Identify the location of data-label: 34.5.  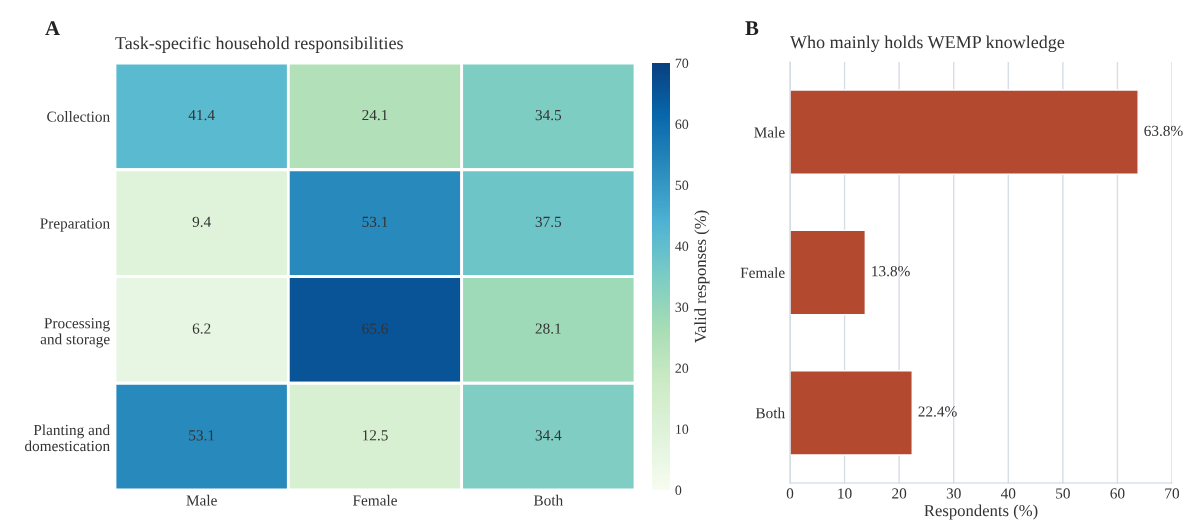
(548, 115).